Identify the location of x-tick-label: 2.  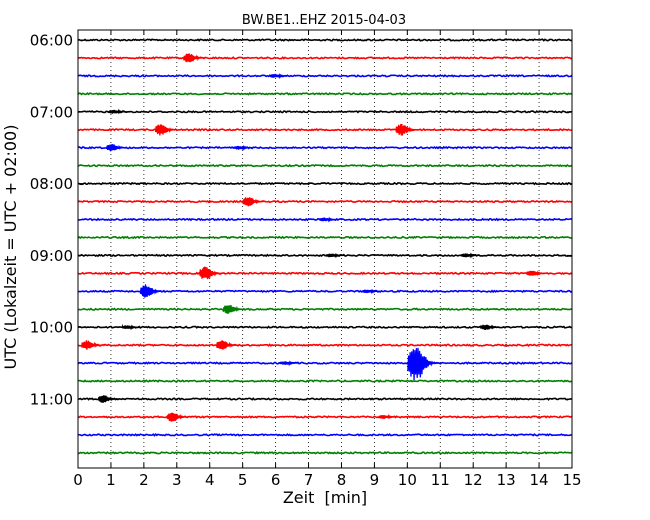
(144, 480).